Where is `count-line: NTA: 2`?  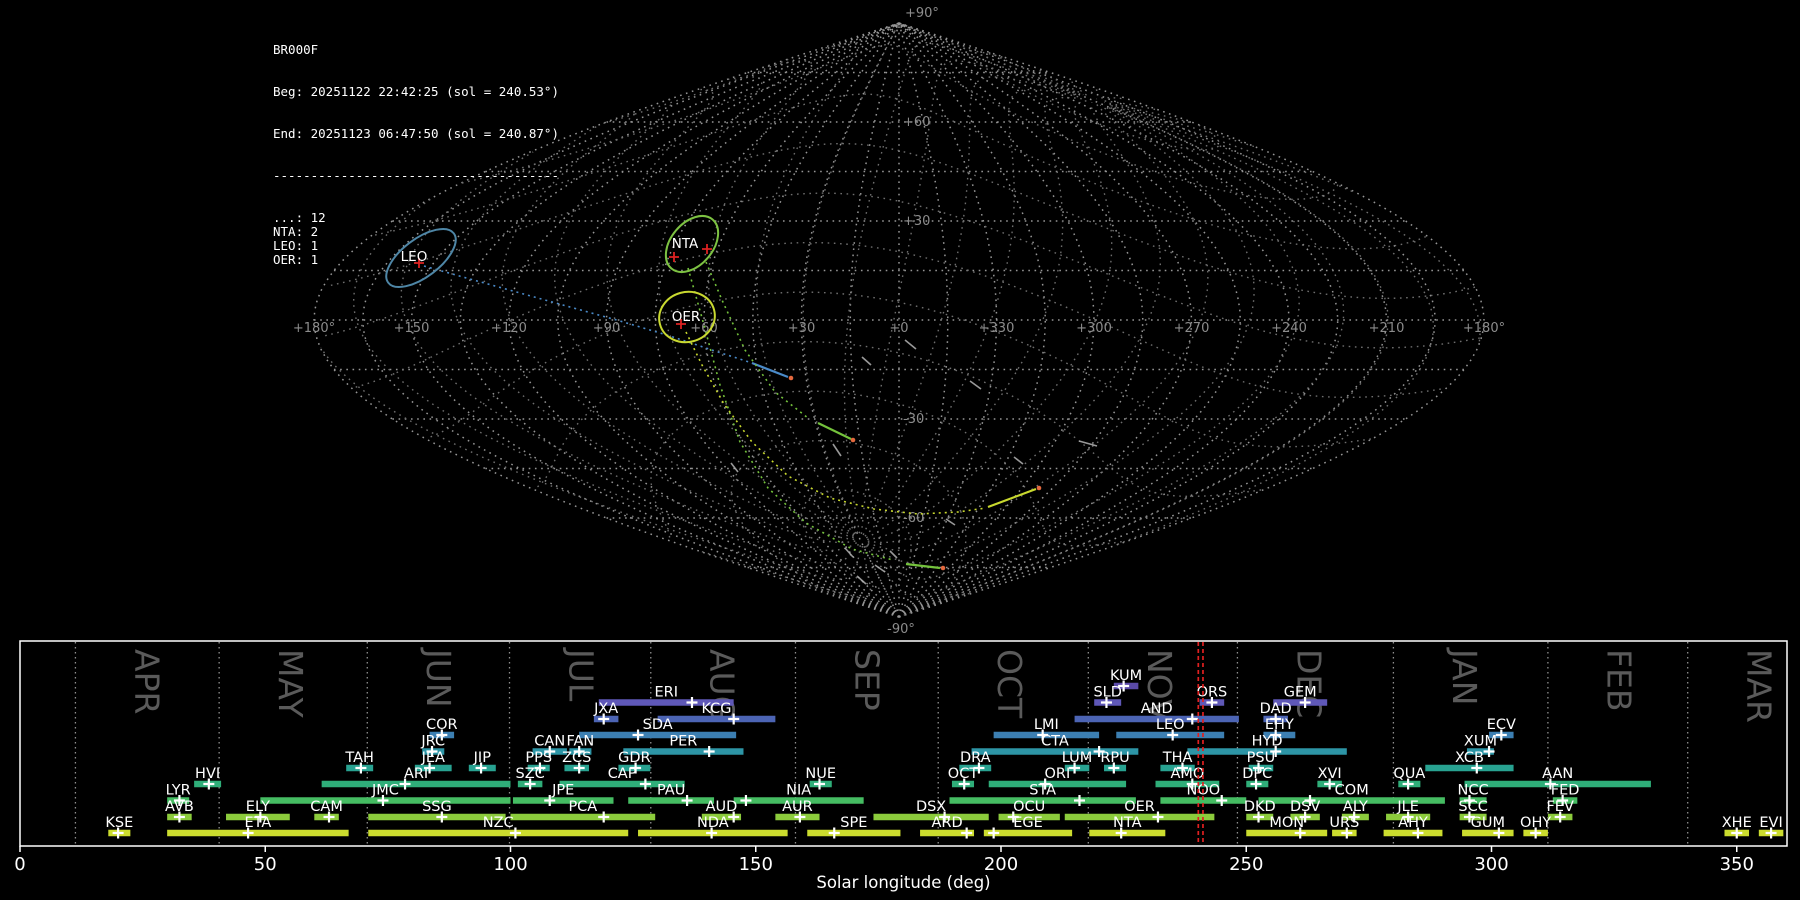 count-line: NTA: 2 is located at coordinates (296, 231).